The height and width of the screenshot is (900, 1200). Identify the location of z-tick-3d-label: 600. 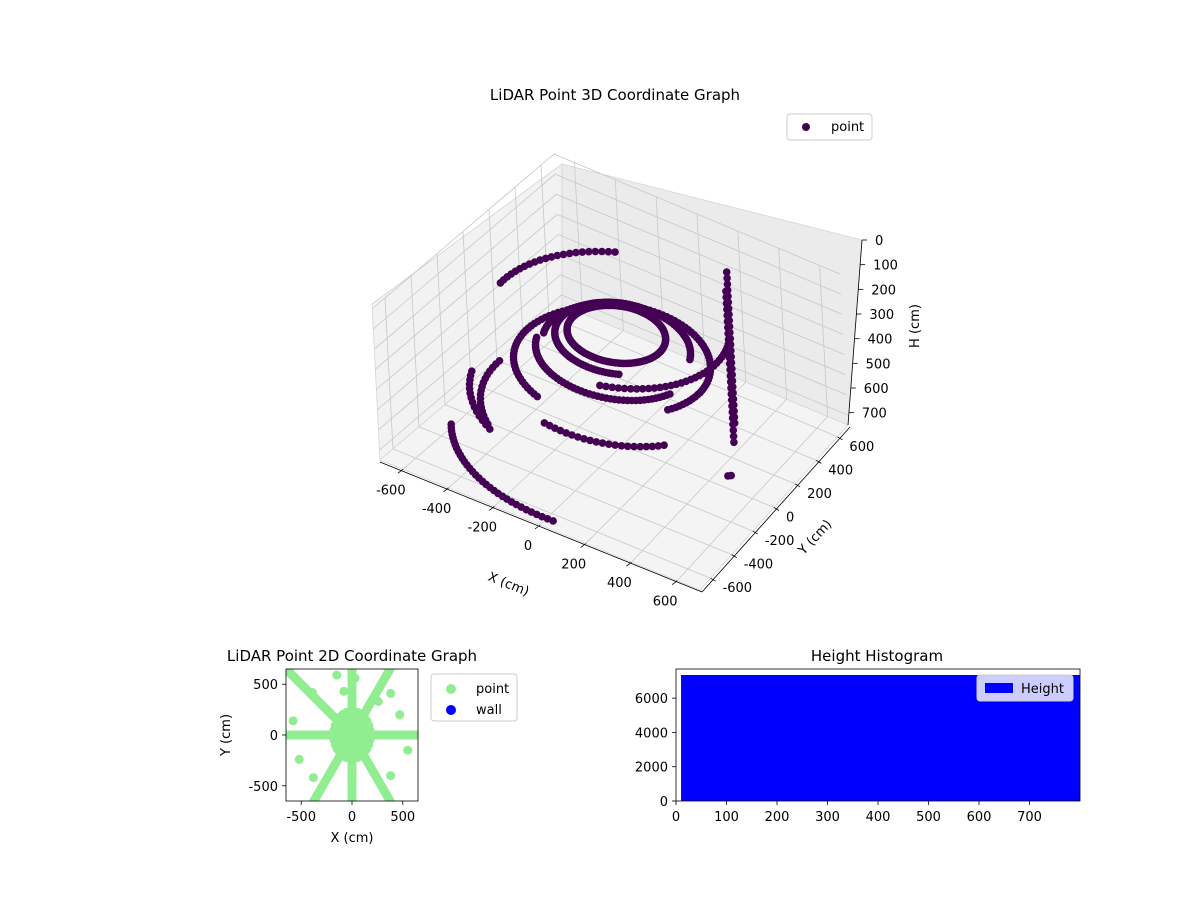
(876, 389).